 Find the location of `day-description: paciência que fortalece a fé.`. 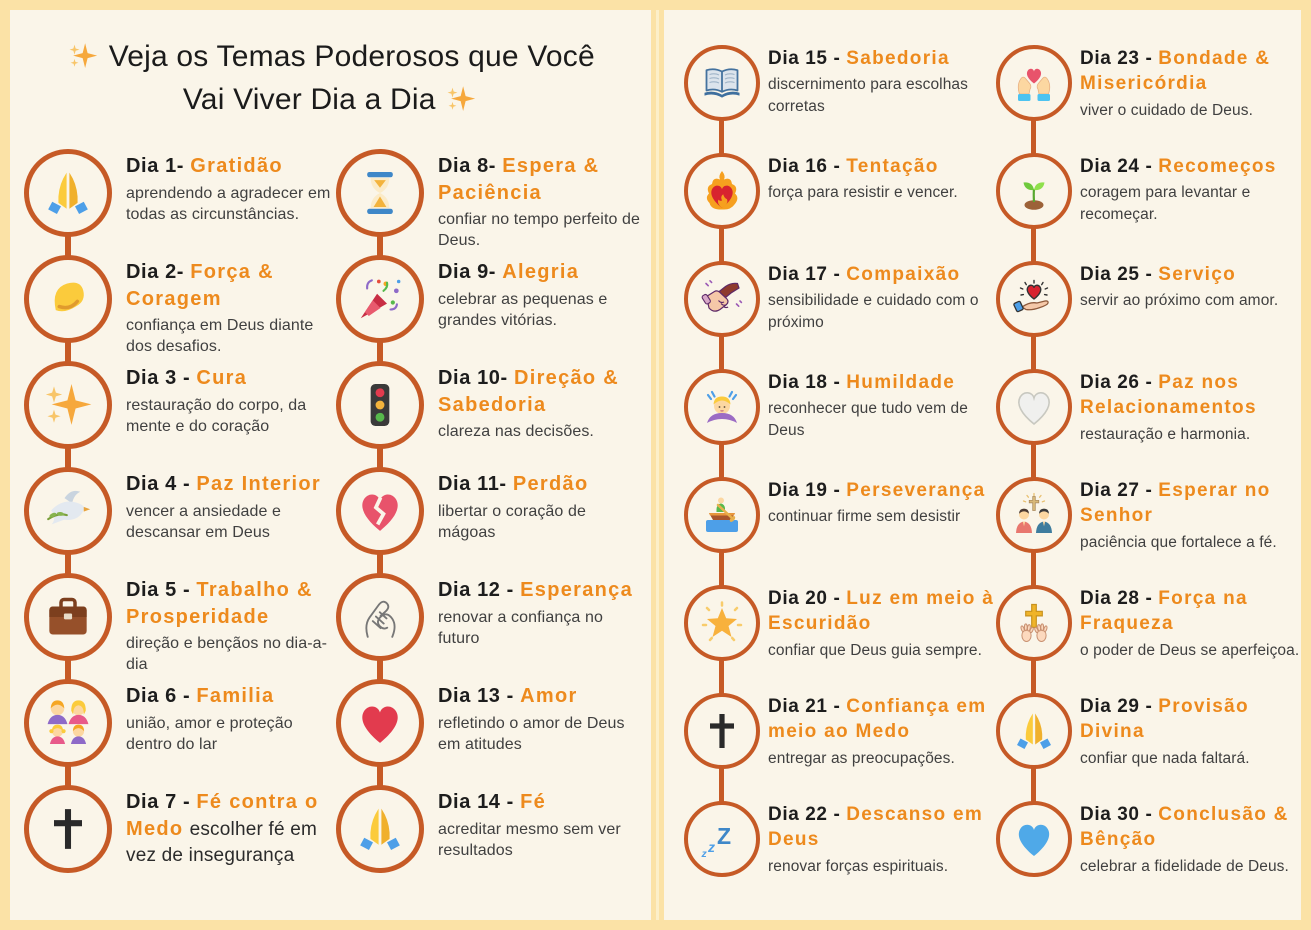

day-description: paciência que fortalece a fé. is located at coordinates (1178, 542).